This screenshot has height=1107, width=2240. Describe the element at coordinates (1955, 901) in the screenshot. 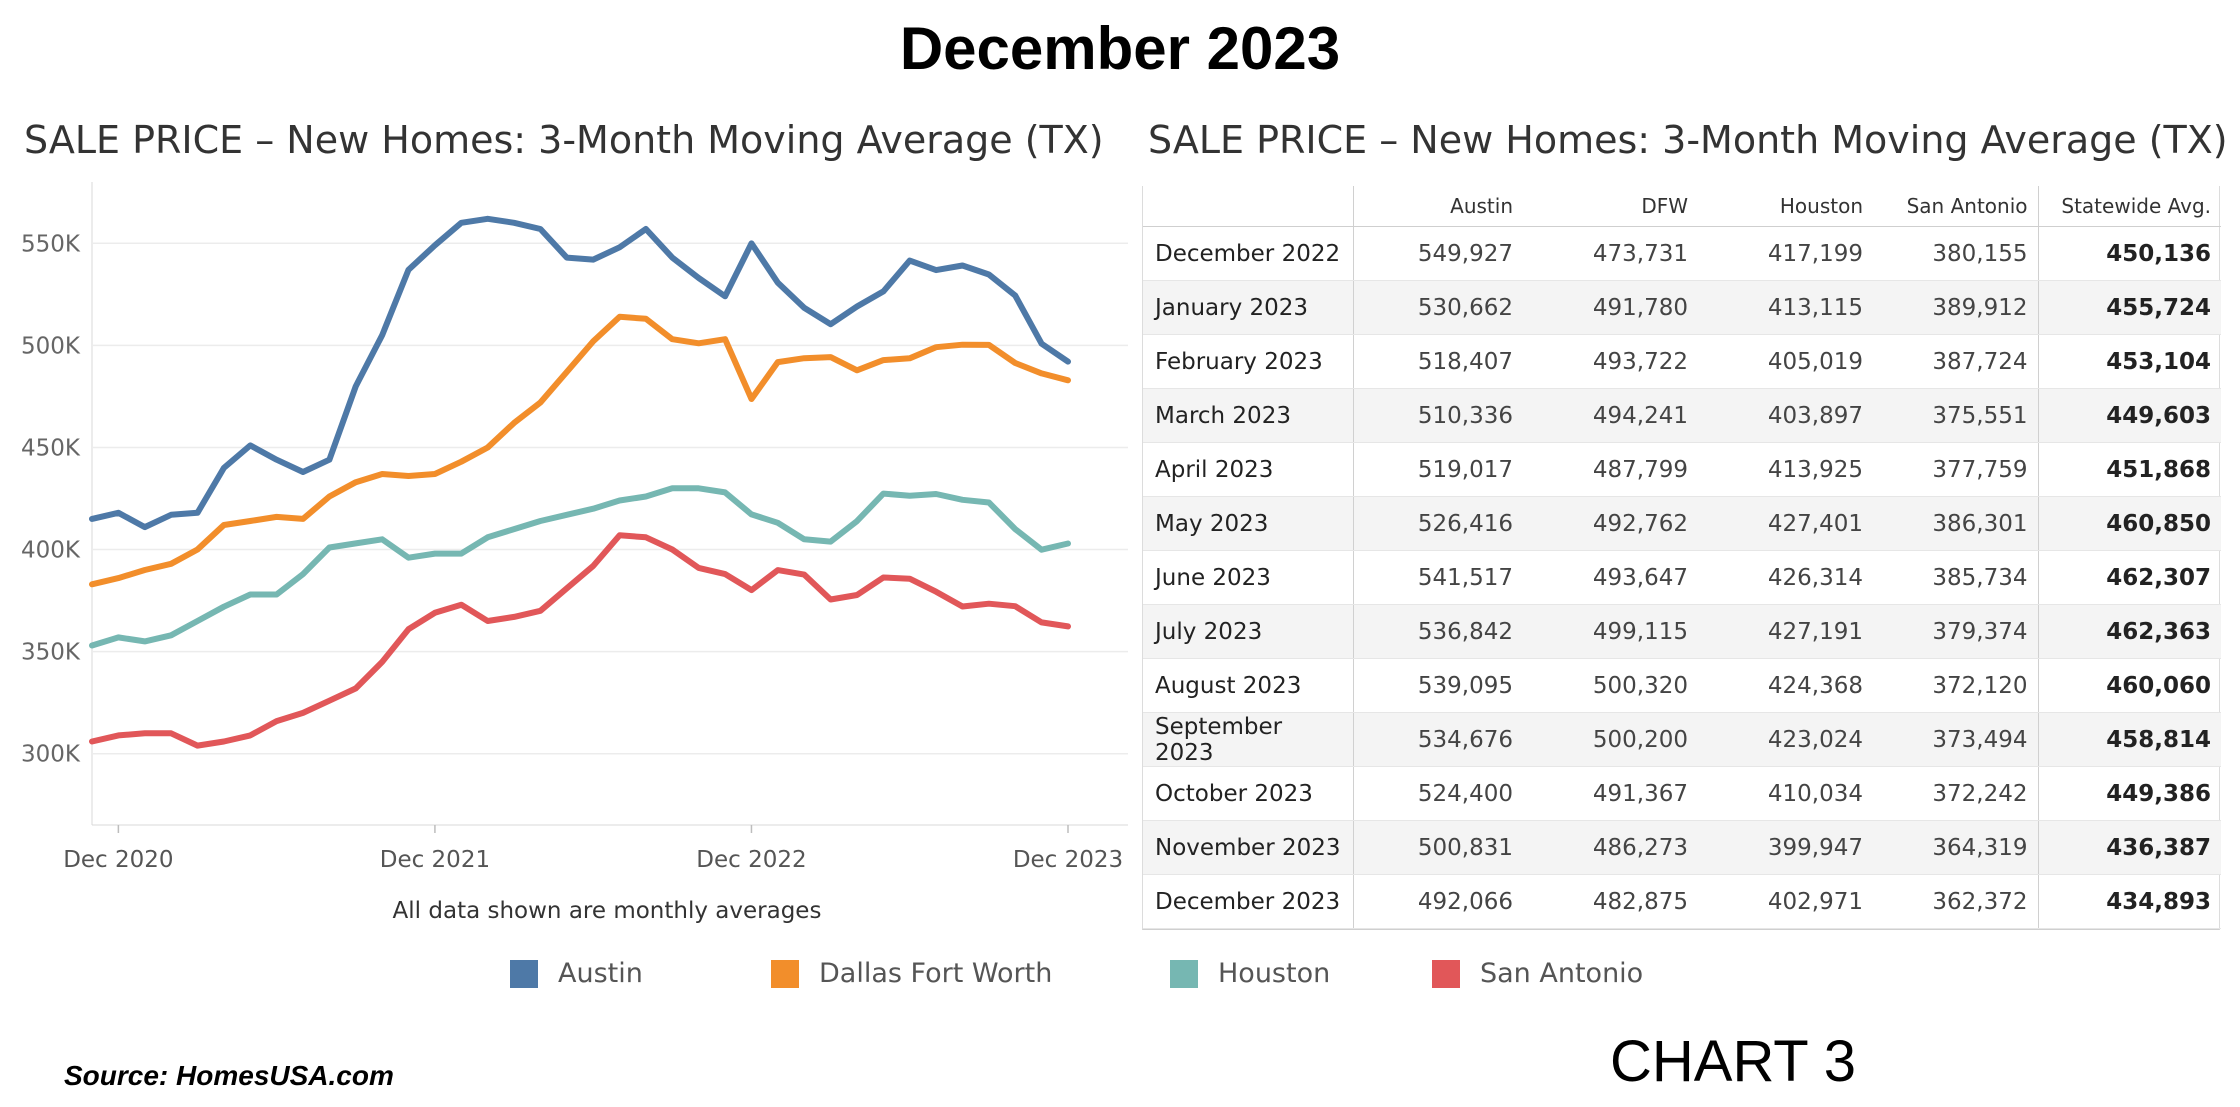

I see `table-cell: 362,372` at that location.